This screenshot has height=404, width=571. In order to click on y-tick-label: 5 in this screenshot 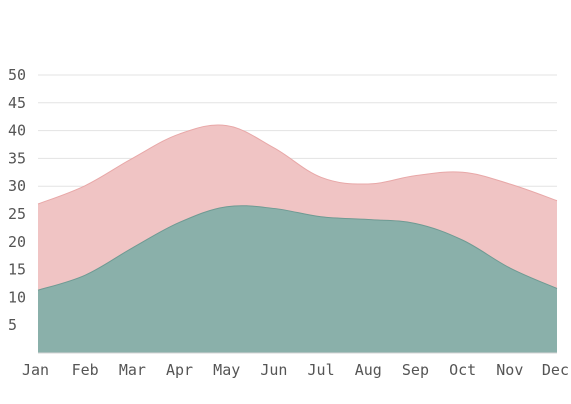, I will do `click(12, 325)`.